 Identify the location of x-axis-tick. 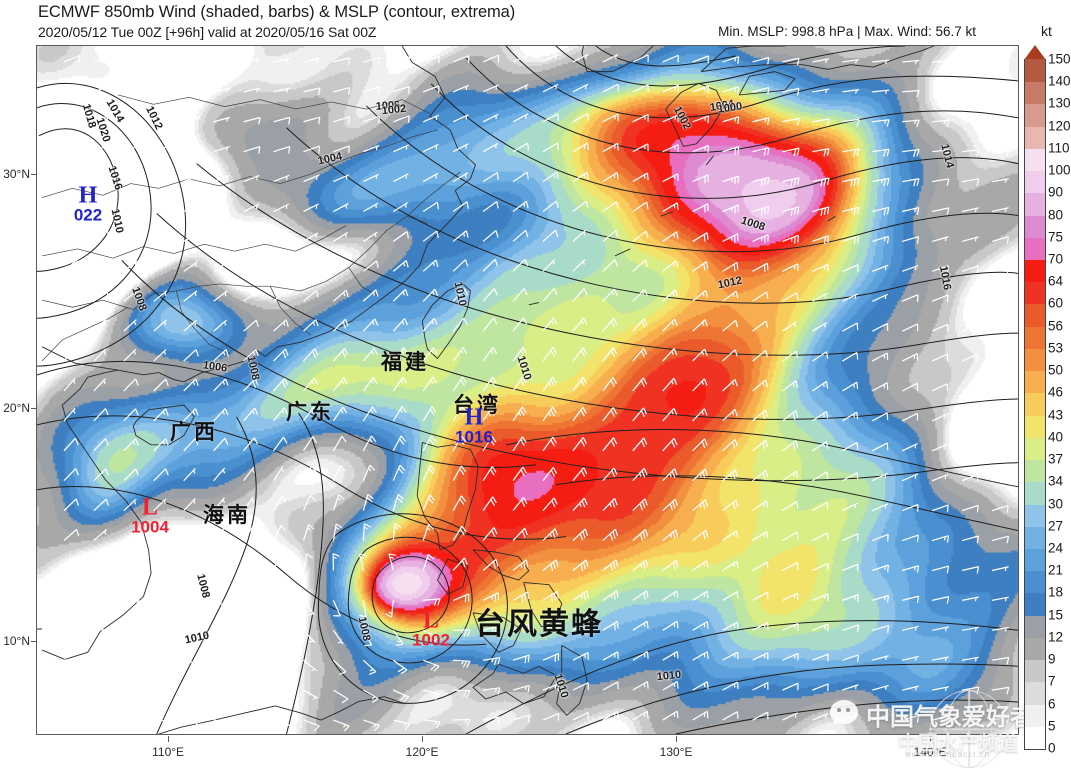
(677, 739).